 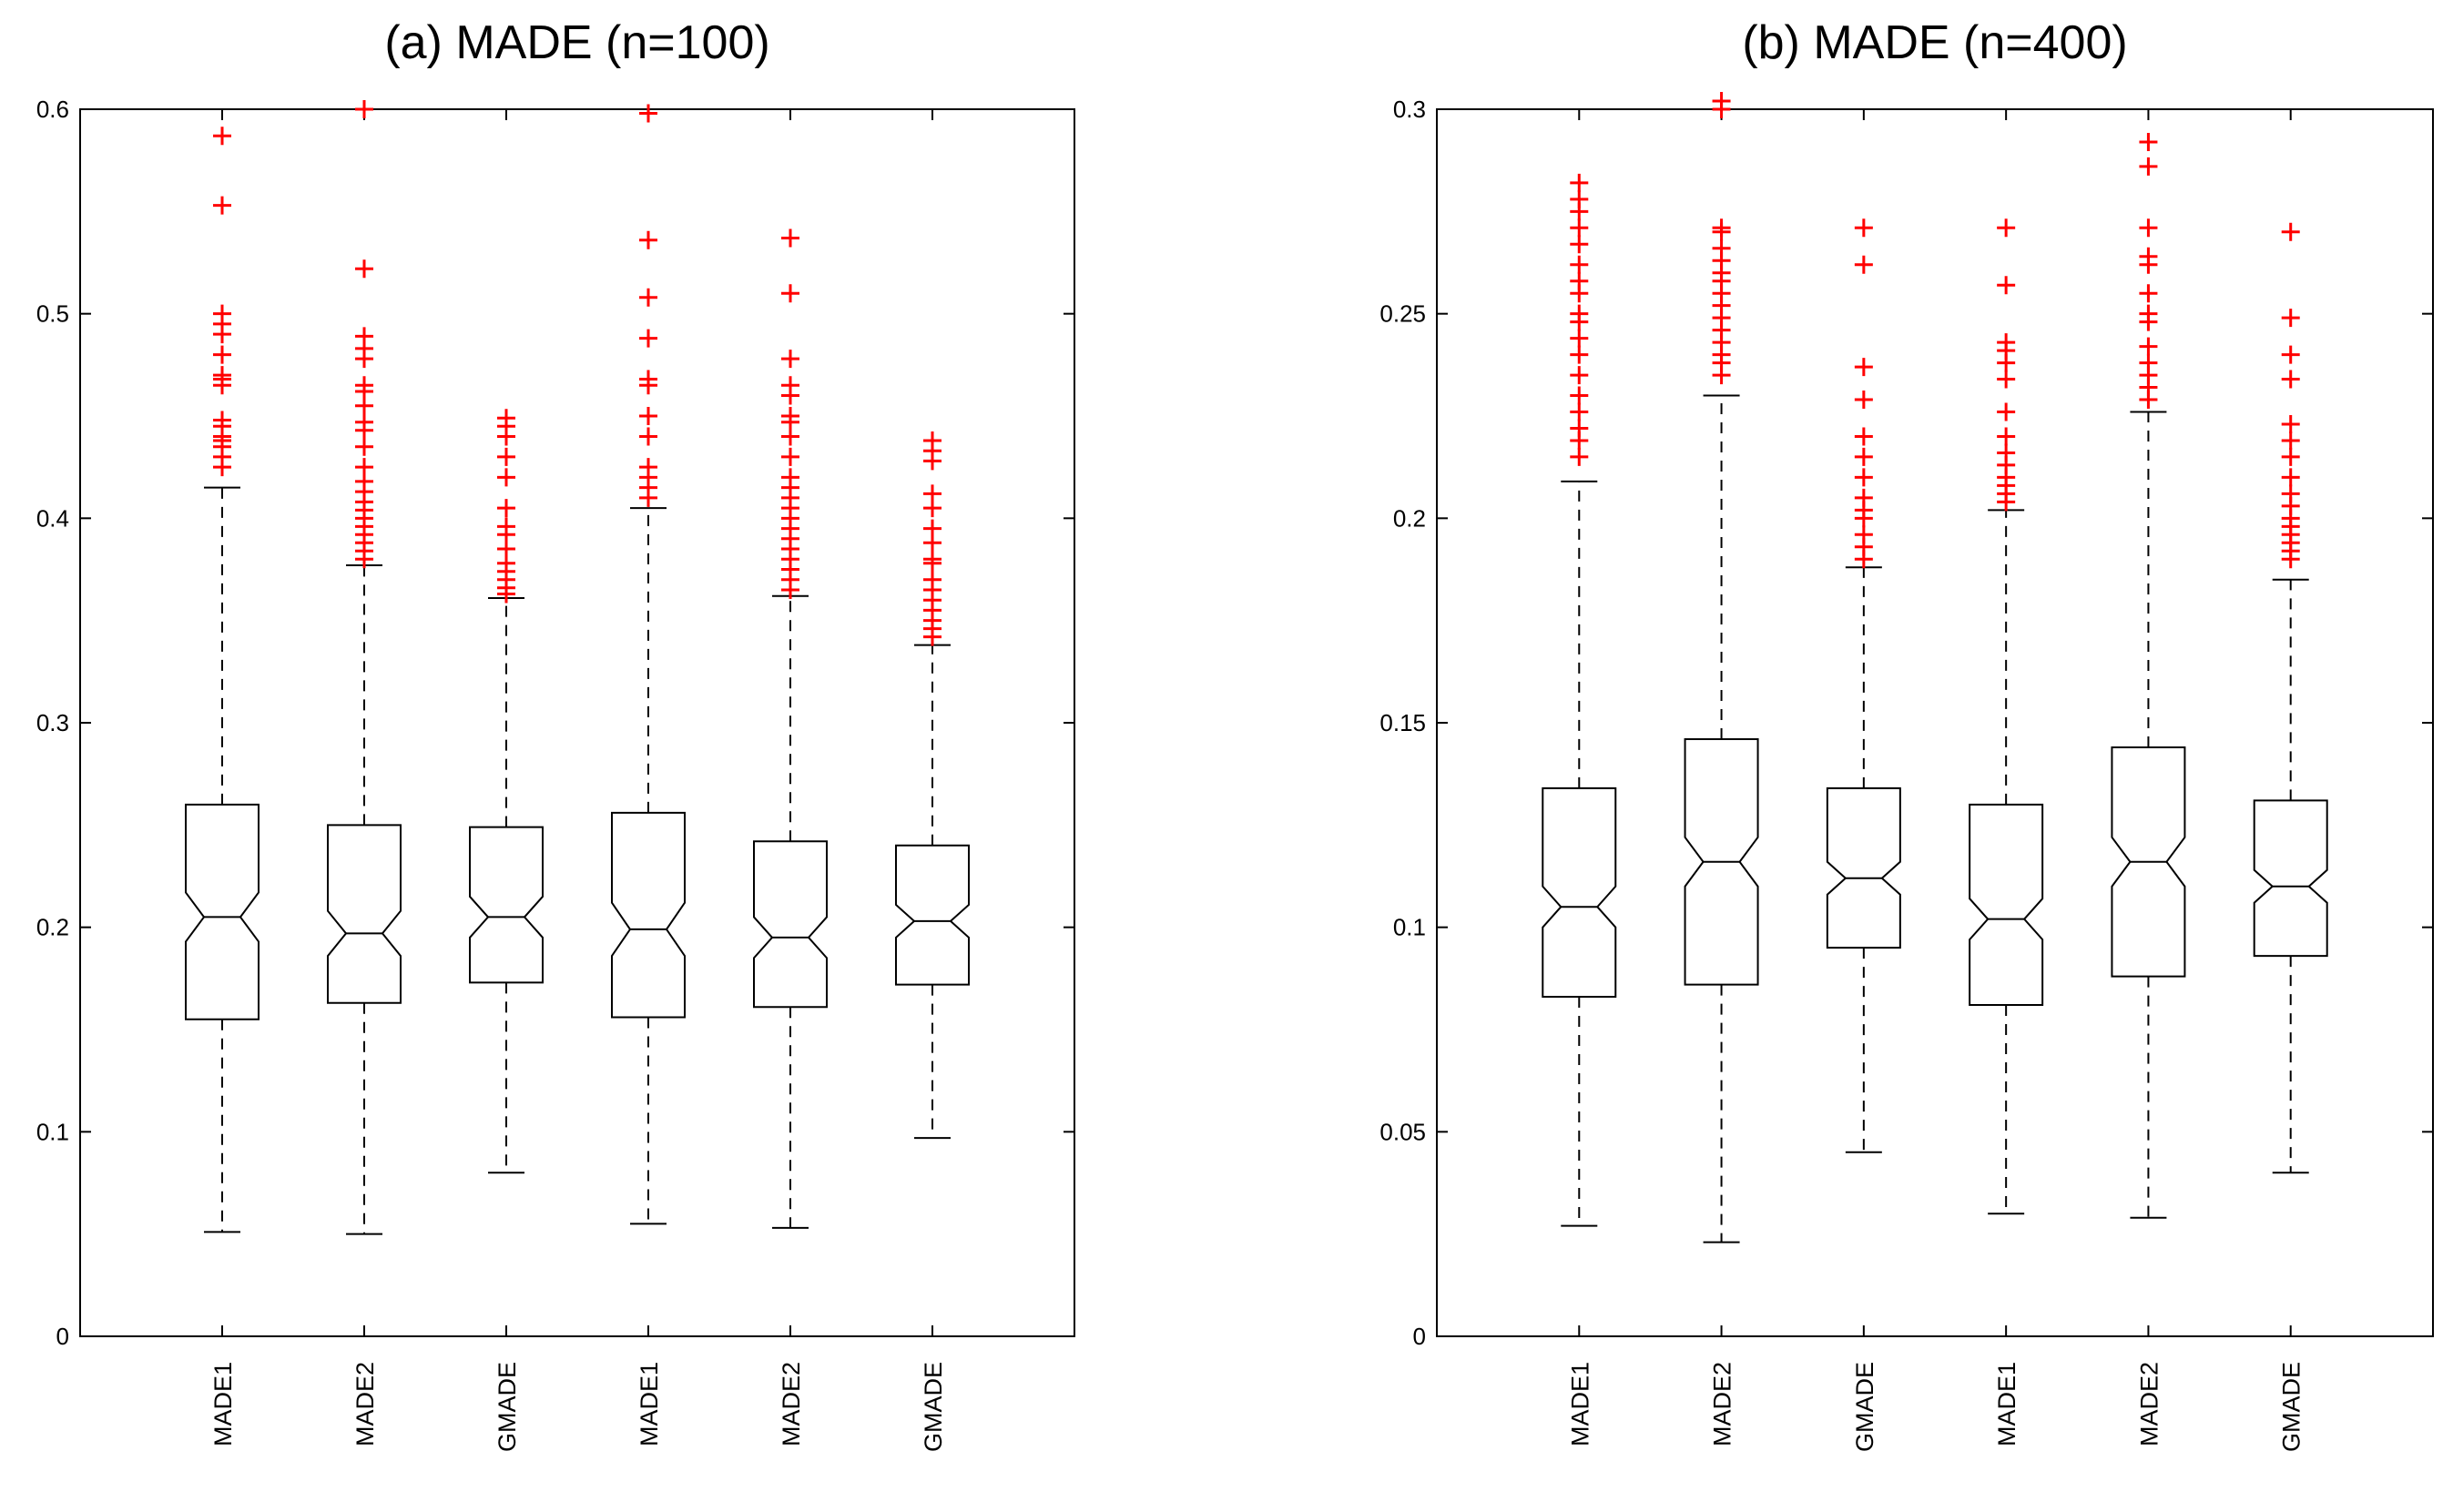 I want to click on y-tick-label: 0.2, so click(x=1409, y=518).